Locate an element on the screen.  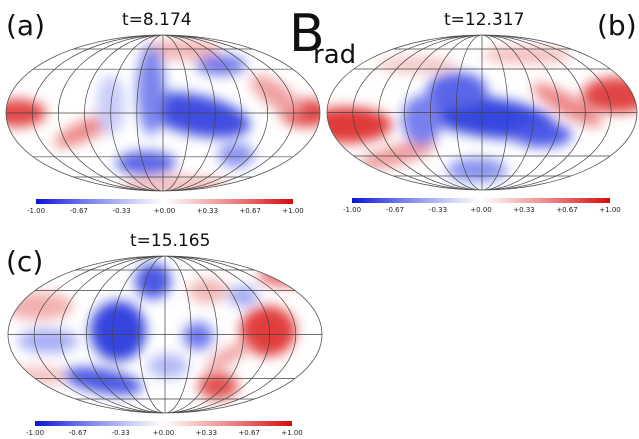
panel-time-c: t=15.165 is located at coordinates (170, 241).